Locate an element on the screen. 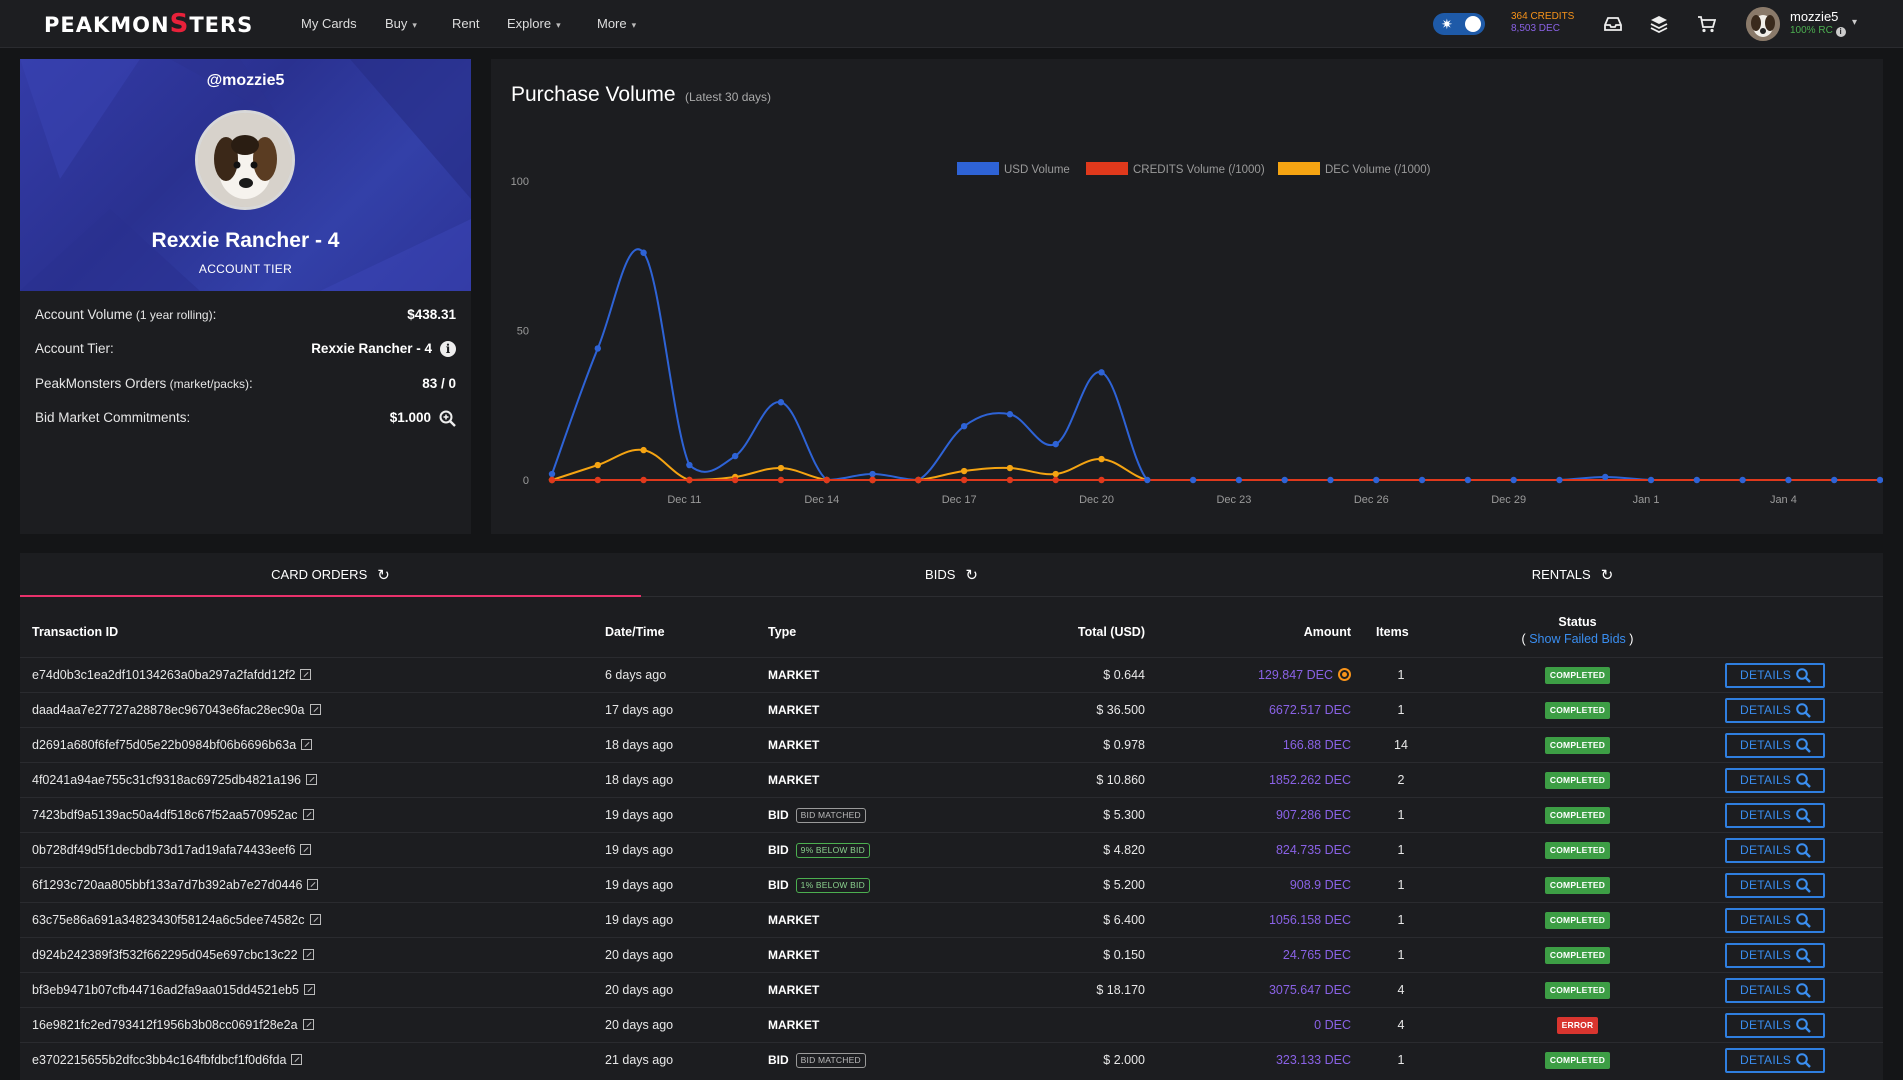  transaction-id: 0b728df49d5f1decbdb73d17ad19afa74433eef6 is located at coordinates (172, 850).